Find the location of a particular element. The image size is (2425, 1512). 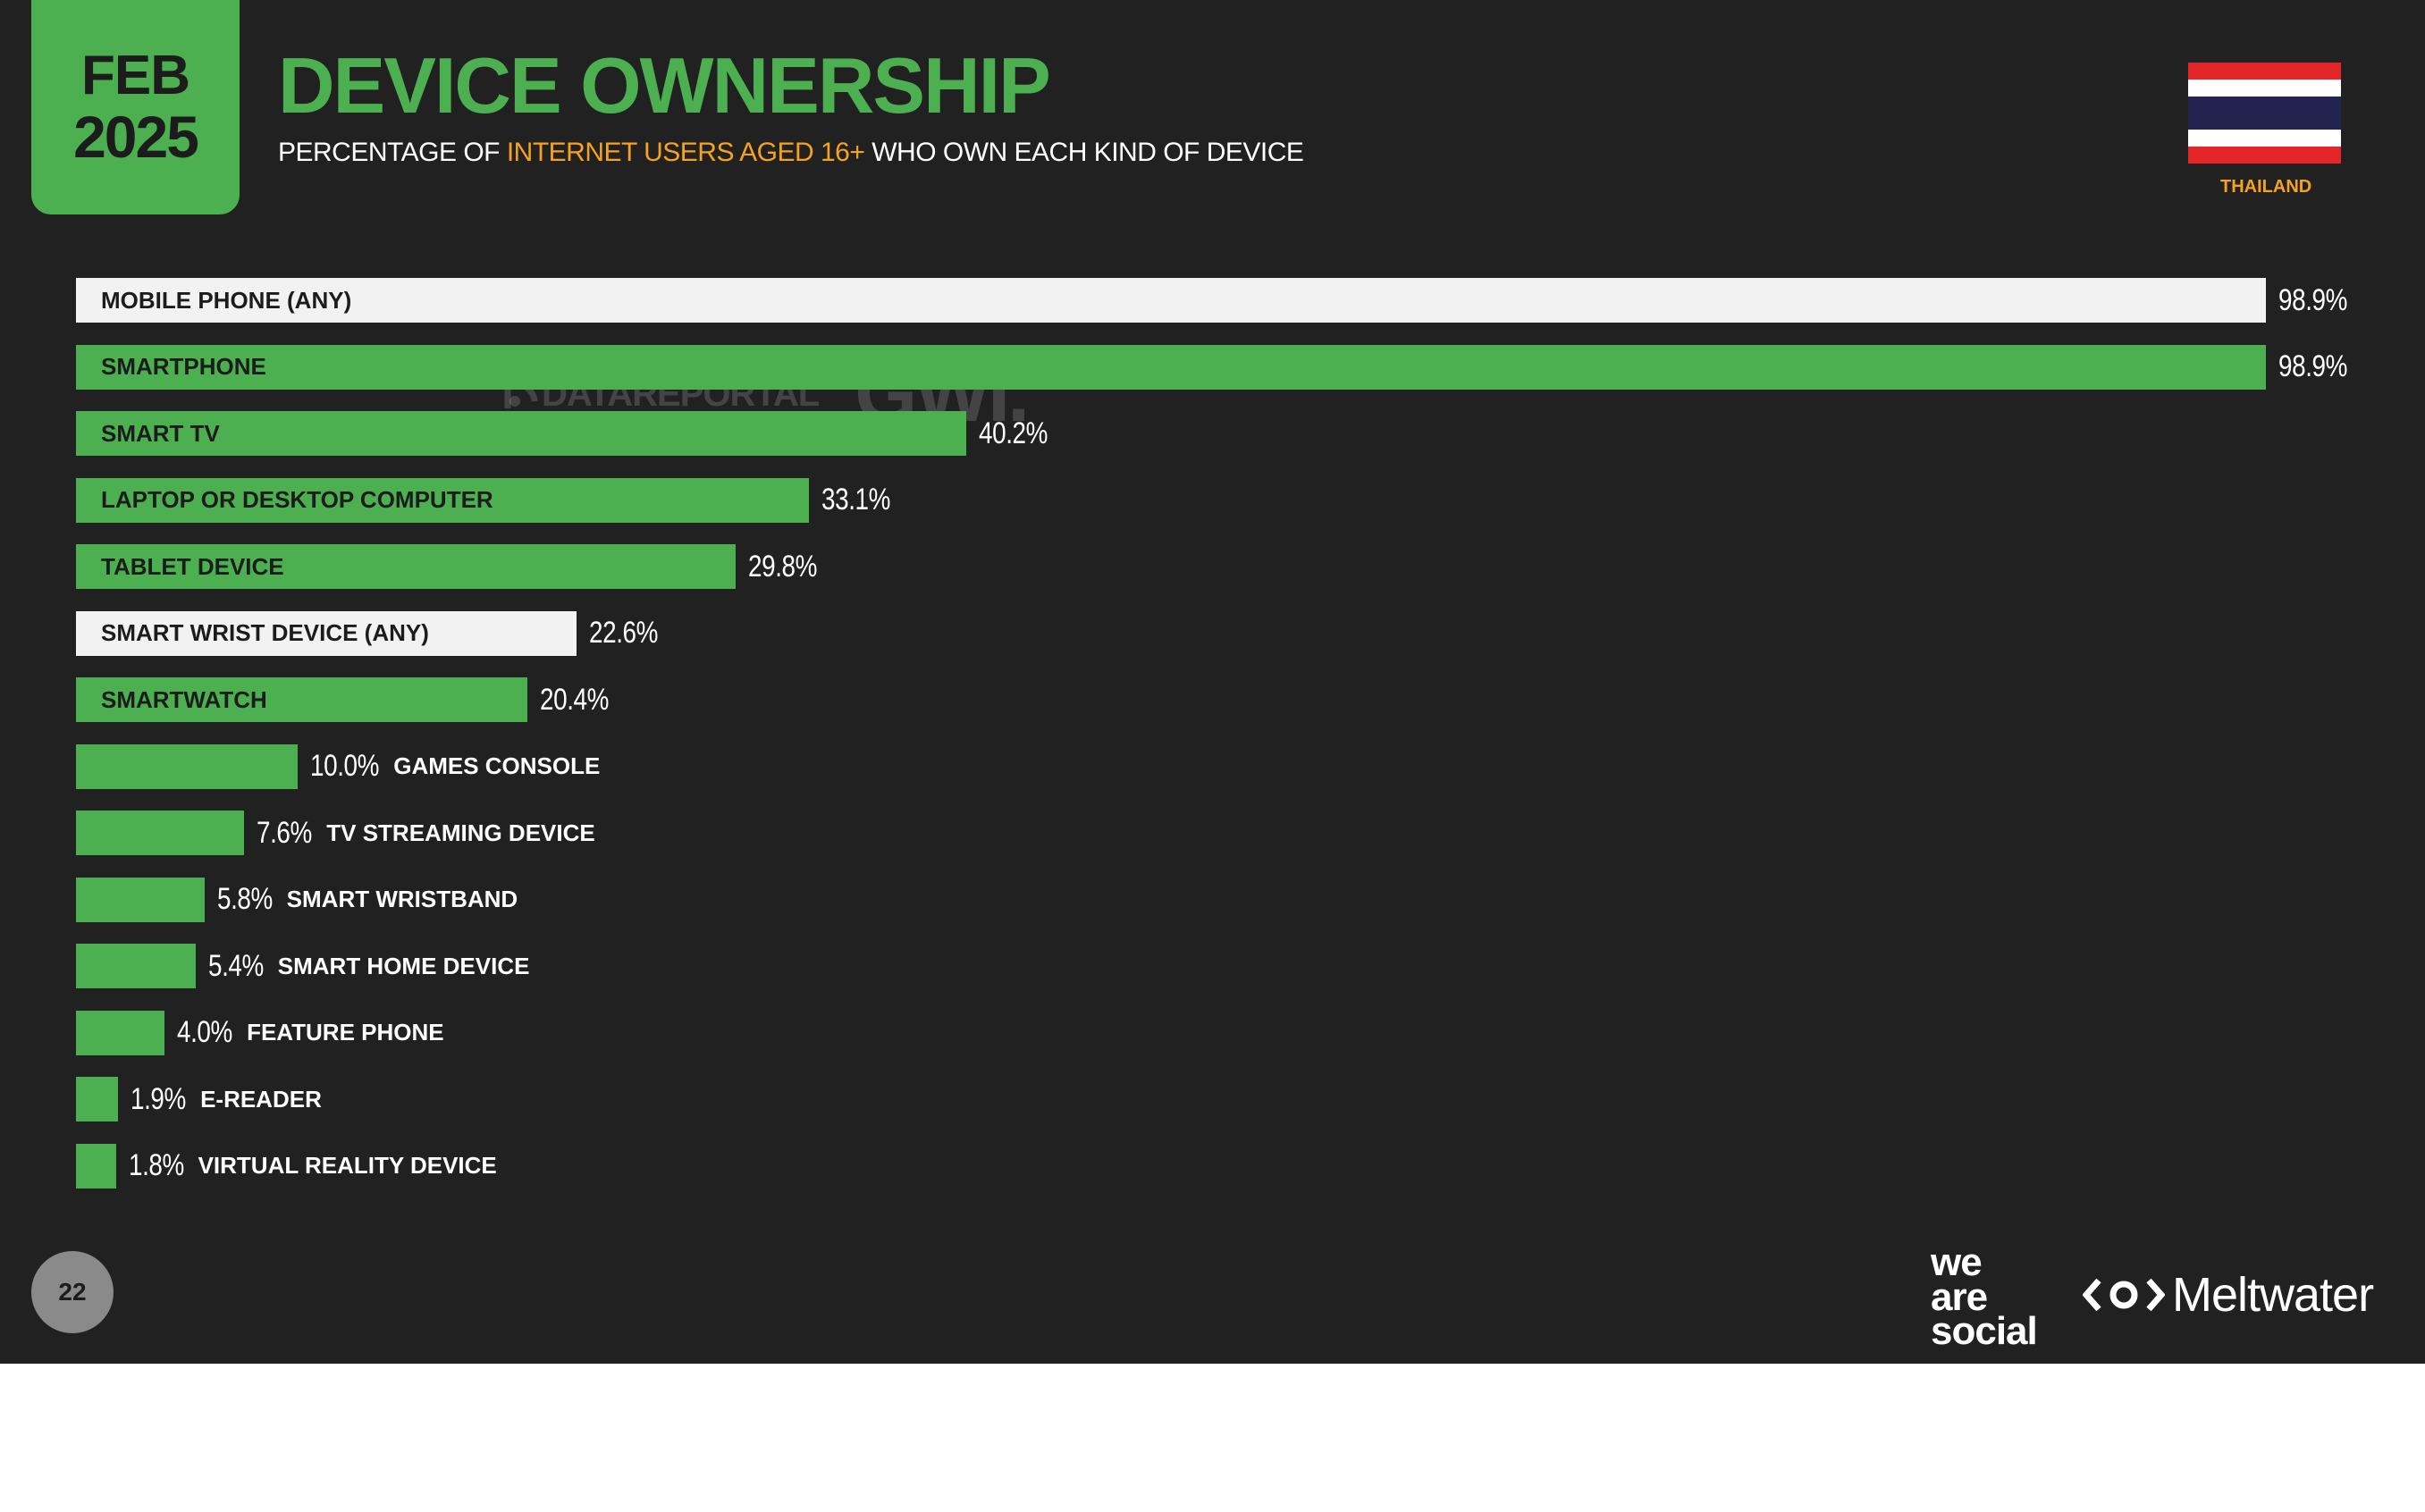

meltwater-logo: Meltwater is located at coordinates (2228, 1295).